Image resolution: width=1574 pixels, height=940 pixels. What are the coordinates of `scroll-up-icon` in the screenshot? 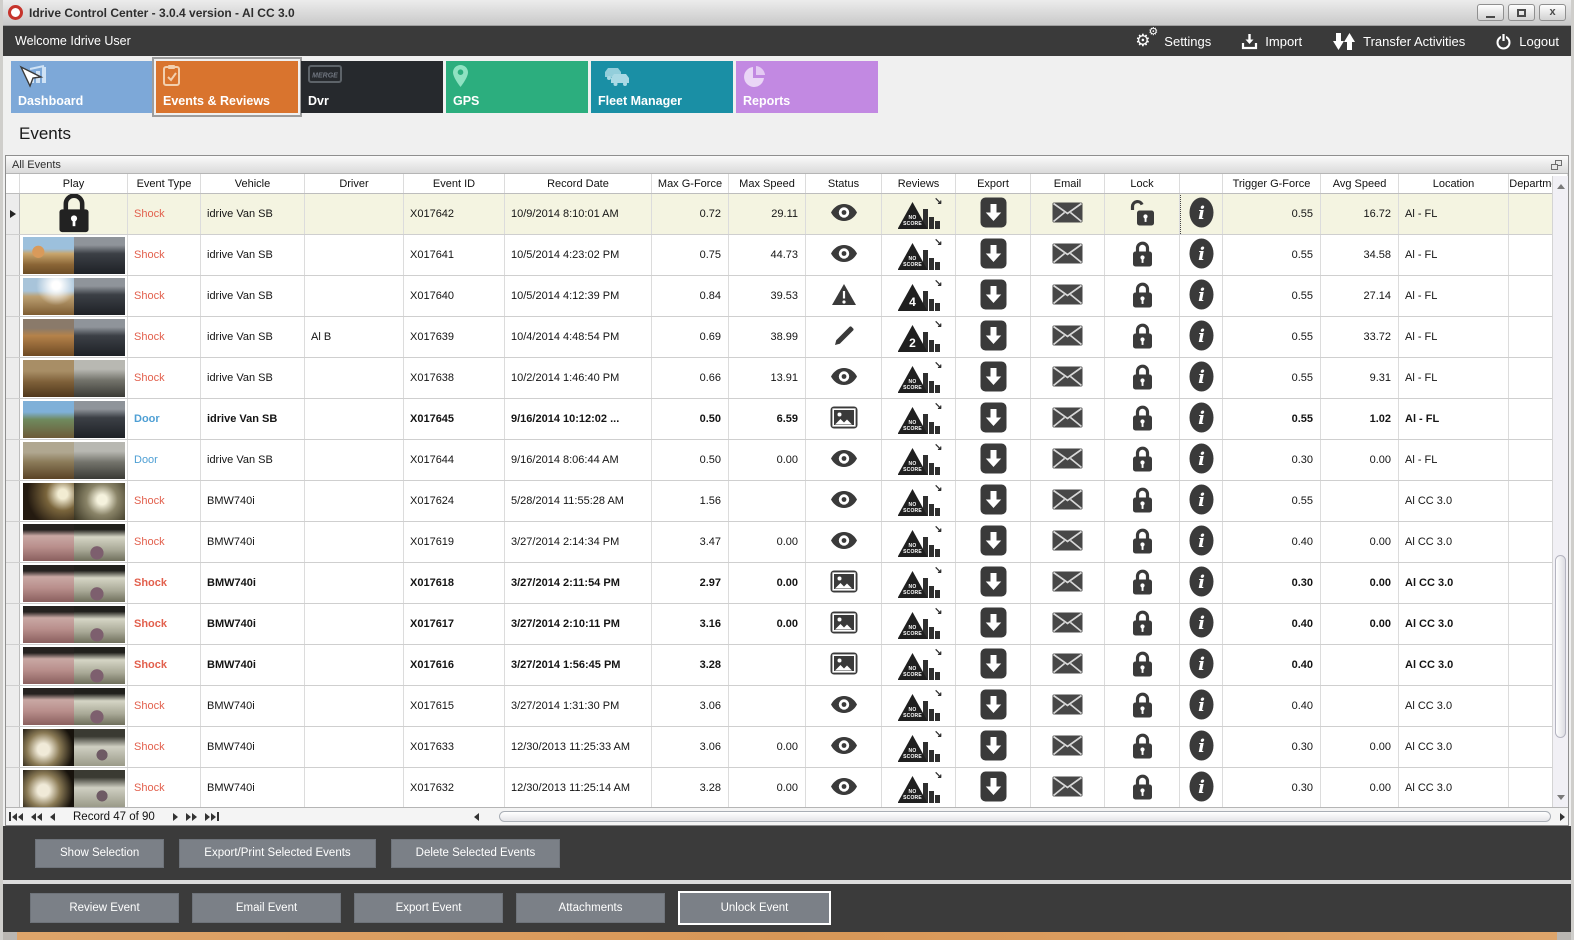 It's located at (1560, 186).